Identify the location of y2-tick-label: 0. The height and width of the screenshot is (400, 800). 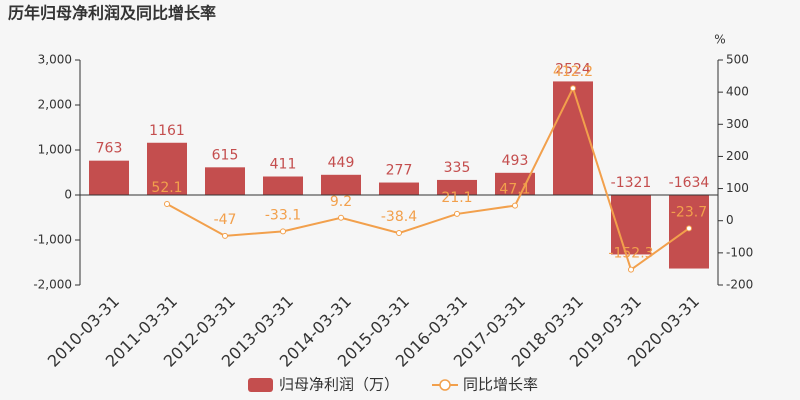
(730, 220).